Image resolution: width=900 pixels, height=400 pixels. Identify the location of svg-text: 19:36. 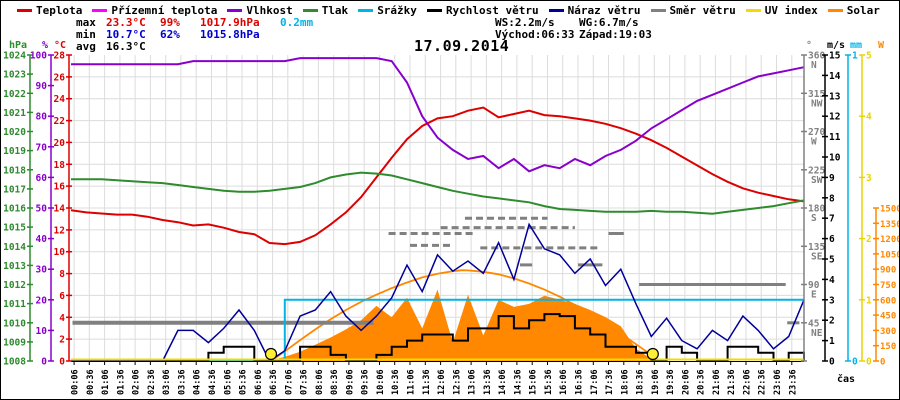
(671, 382).